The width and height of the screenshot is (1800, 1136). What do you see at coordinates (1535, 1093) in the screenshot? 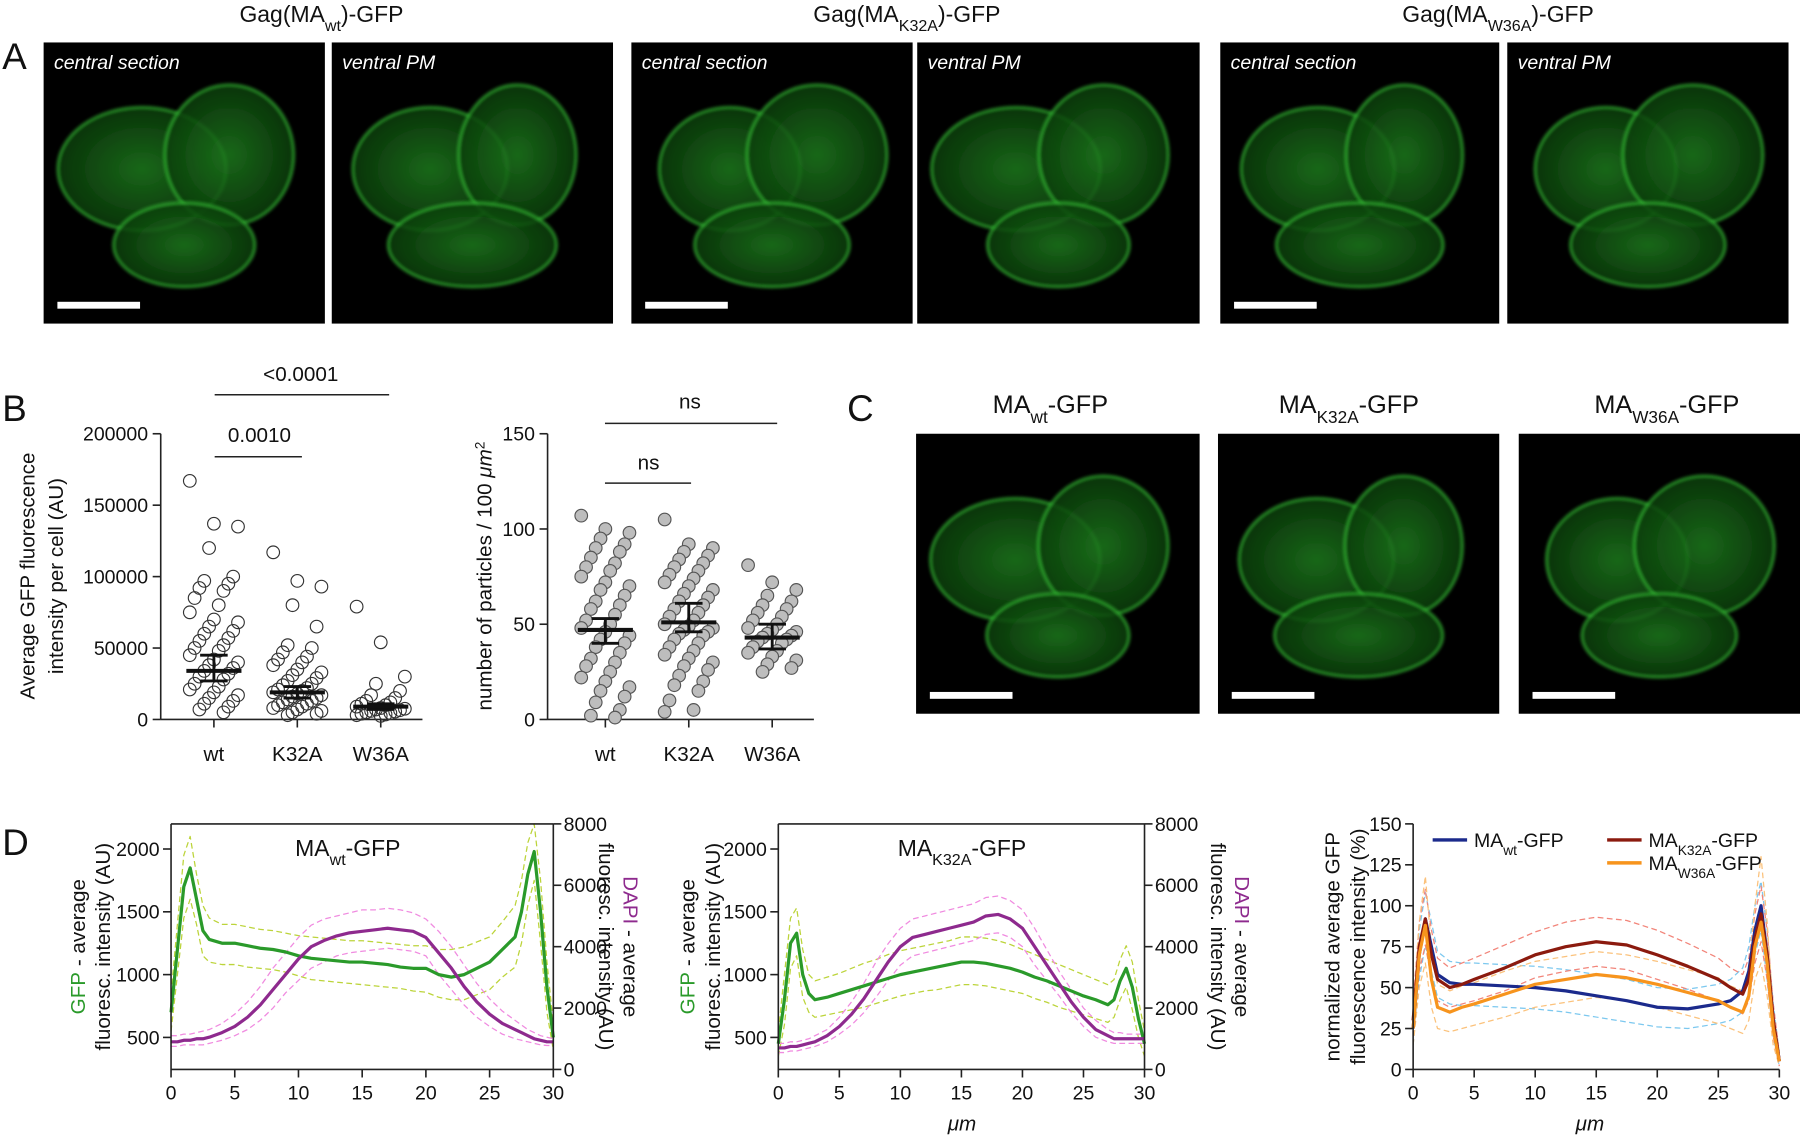
I see `x-tick-label: 10` at bounding box center [1535, 1093].